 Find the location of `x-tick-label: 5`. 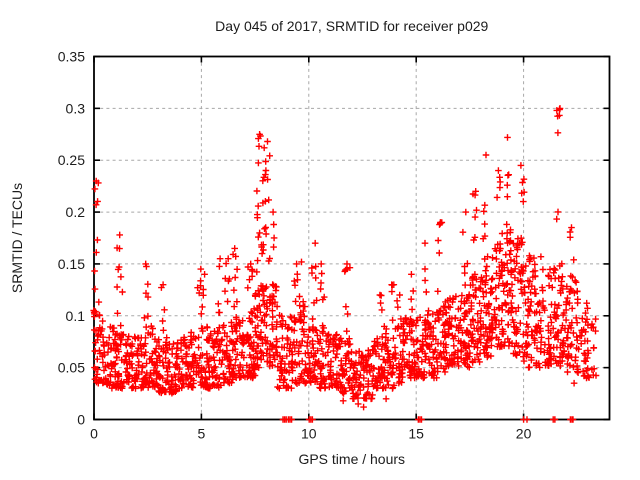

x-tick-label: 5 is located at coordinates (201, 434).